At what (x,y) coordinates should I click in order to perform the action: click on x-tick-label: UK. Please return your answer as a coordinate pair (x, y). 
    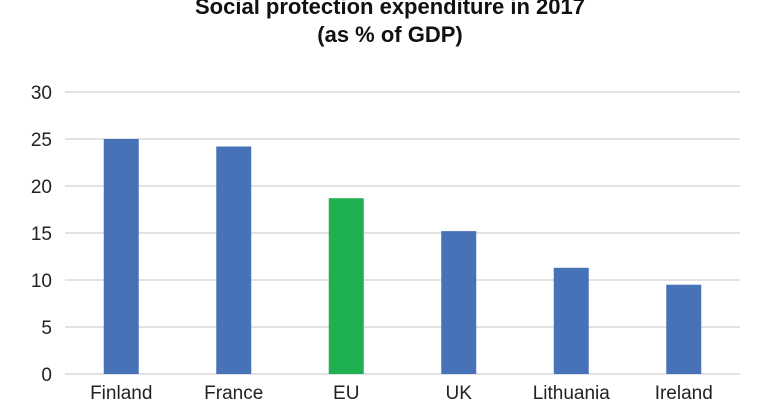
    Looking at the image, I should click on (459, 393).